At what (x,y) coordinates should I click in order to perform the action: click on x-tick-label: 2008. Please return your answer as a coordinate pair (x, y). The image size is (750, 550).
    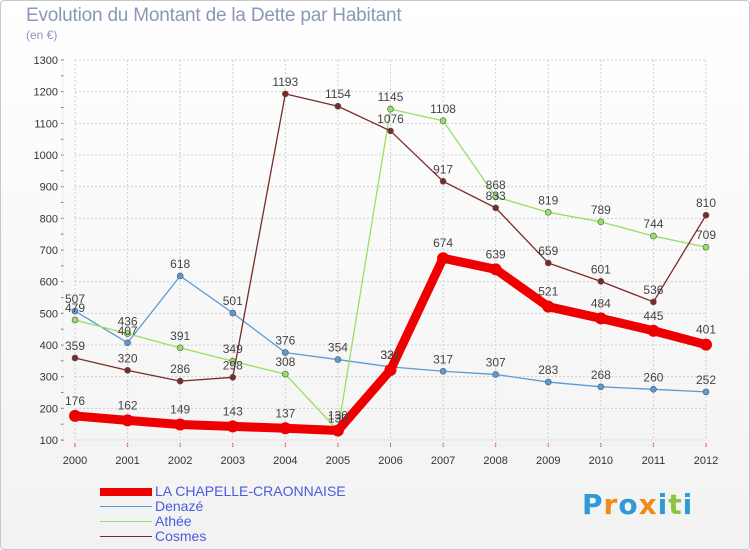
    Looking at the image, I should click on (495, 461).